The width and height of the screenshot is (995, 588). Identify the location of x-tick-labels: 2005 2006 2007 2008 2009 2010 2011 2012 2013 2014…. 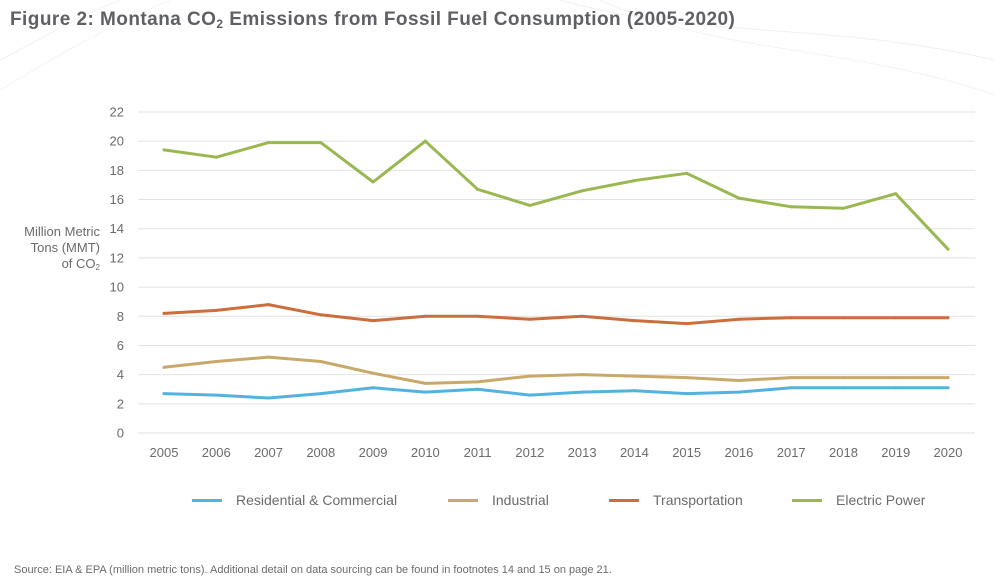
(556, 452).